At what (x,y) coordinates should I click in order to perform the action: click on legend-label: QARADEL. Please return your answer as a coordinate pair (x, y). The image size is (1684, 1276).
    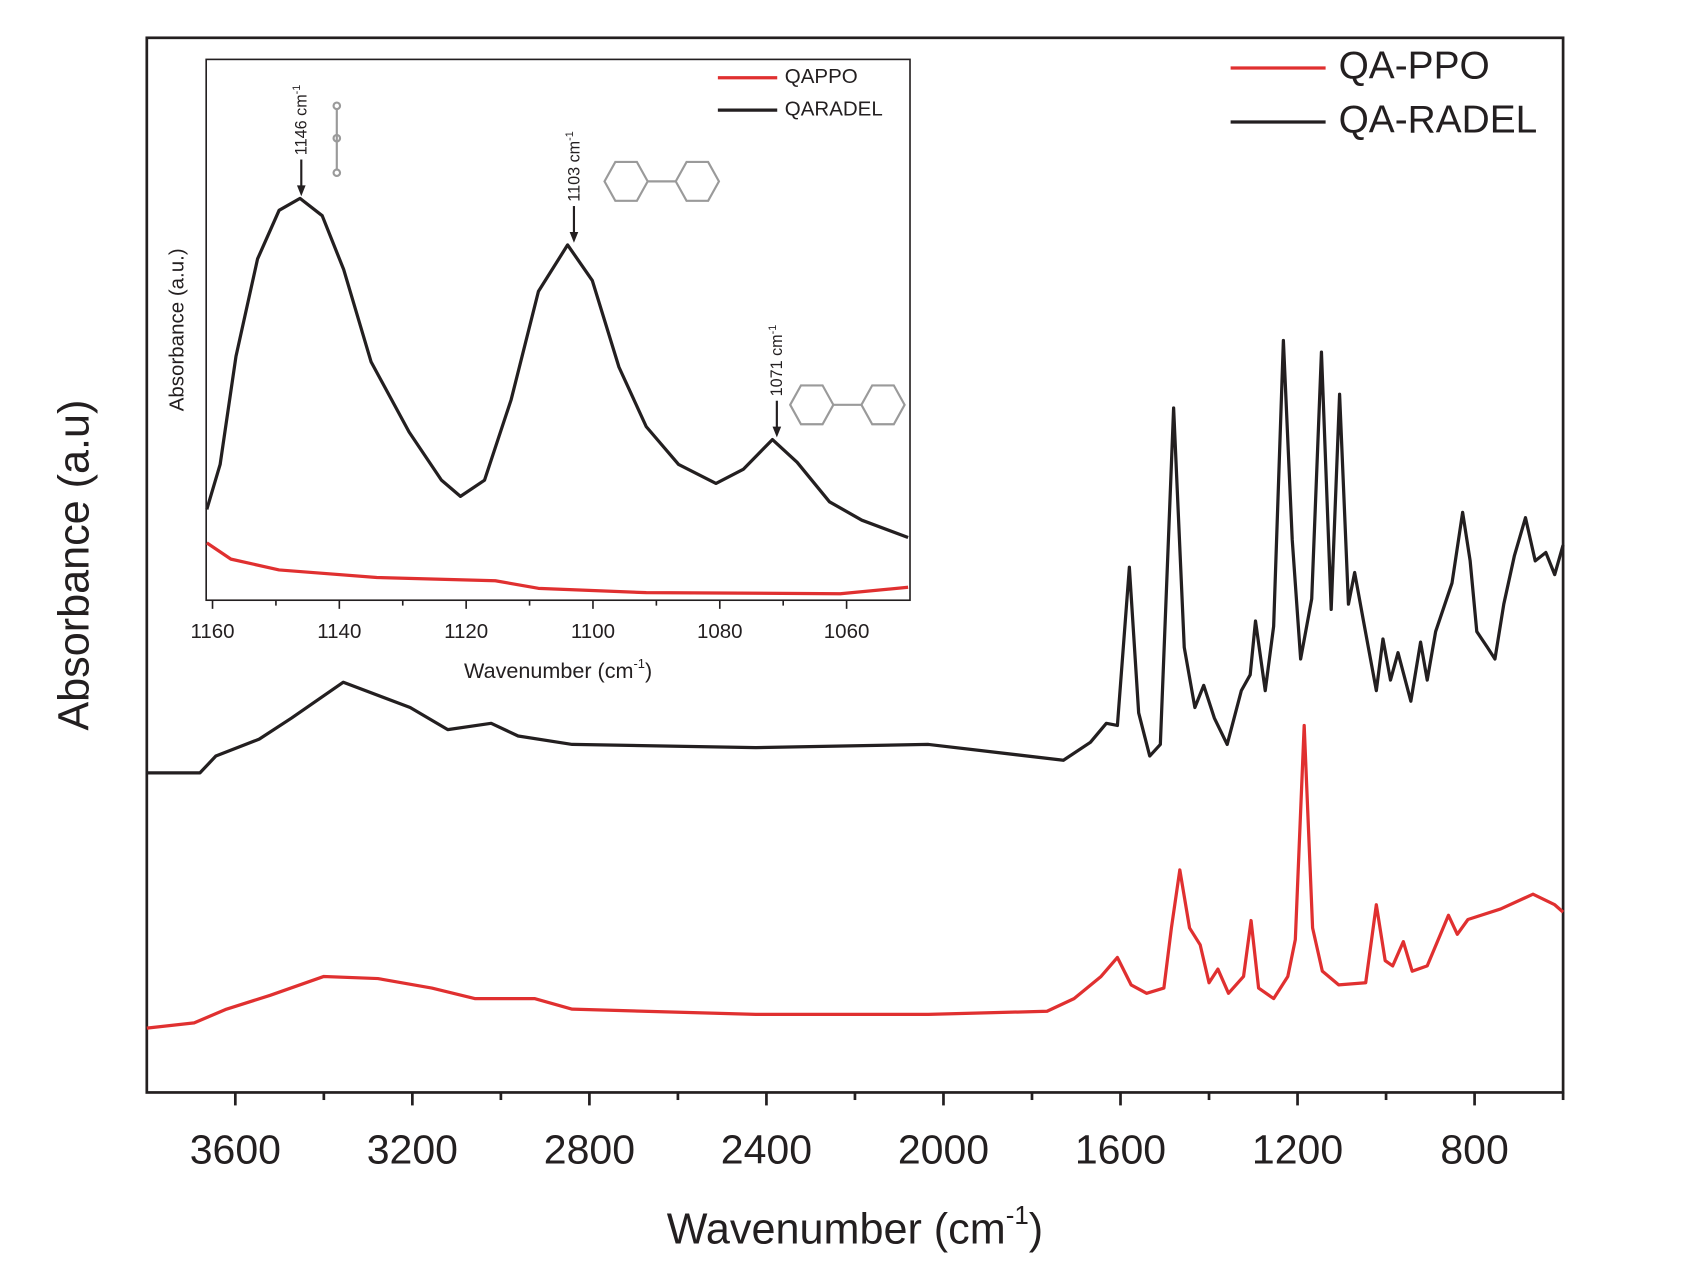
    Looking at the image, I should click on (834, 109).